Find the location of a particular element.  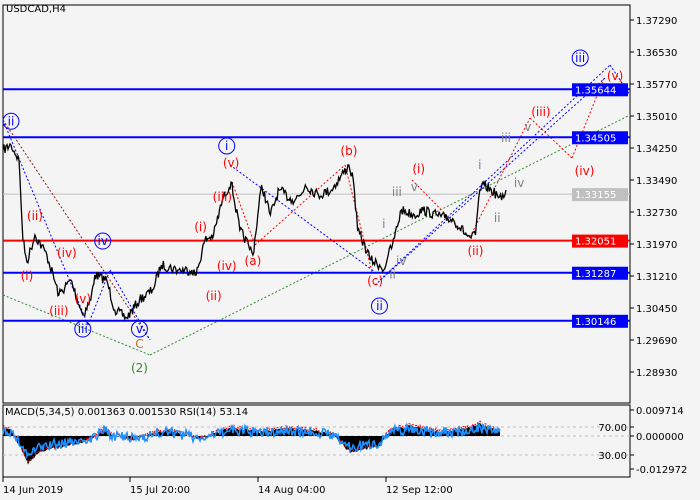

x-tick-label: 15 Jul 20:00 is located at coordinates (160, 490).